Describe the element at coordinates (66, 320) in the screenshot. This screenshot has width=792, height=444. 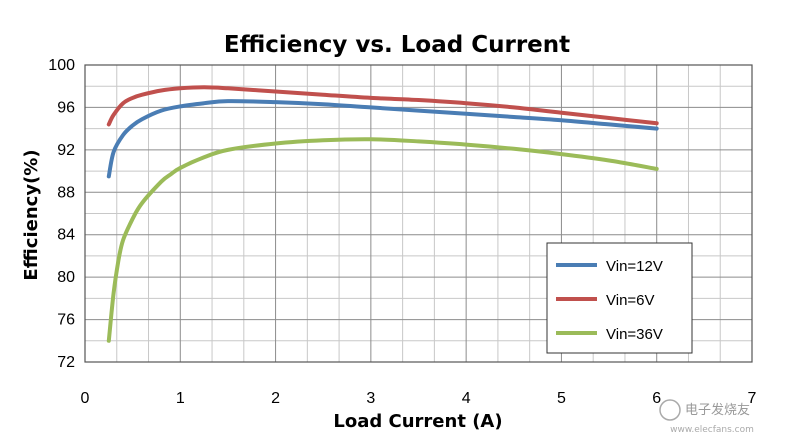
I see `y-tick-label: 76` at that location.